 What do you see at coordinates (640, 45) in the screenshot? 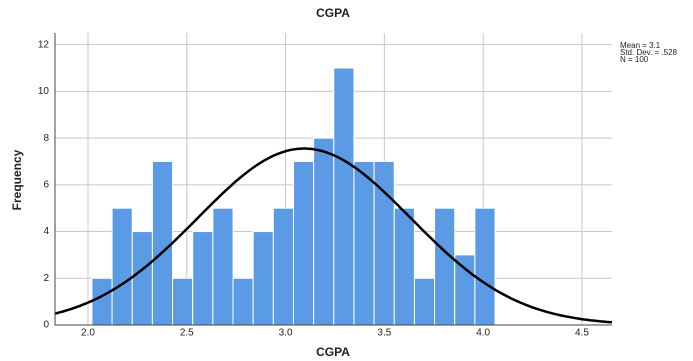
I see `stat-annotation: Mean = 3.1` at bounding box center [640, 45].